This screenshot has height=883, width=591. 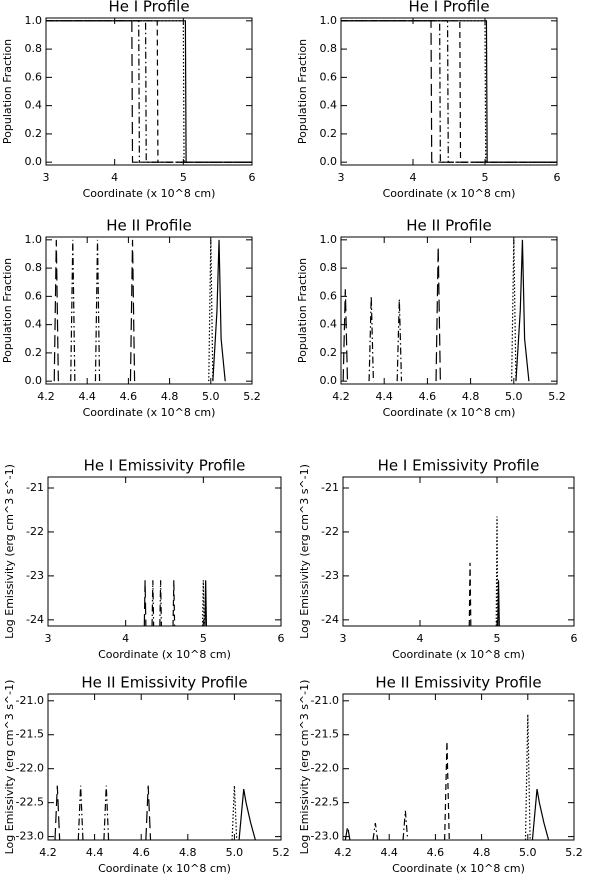 What do you see at coordinates (449, 226) in the screenshot?
I see `chart-title: He II Profile` at bounding box center [449, 226].